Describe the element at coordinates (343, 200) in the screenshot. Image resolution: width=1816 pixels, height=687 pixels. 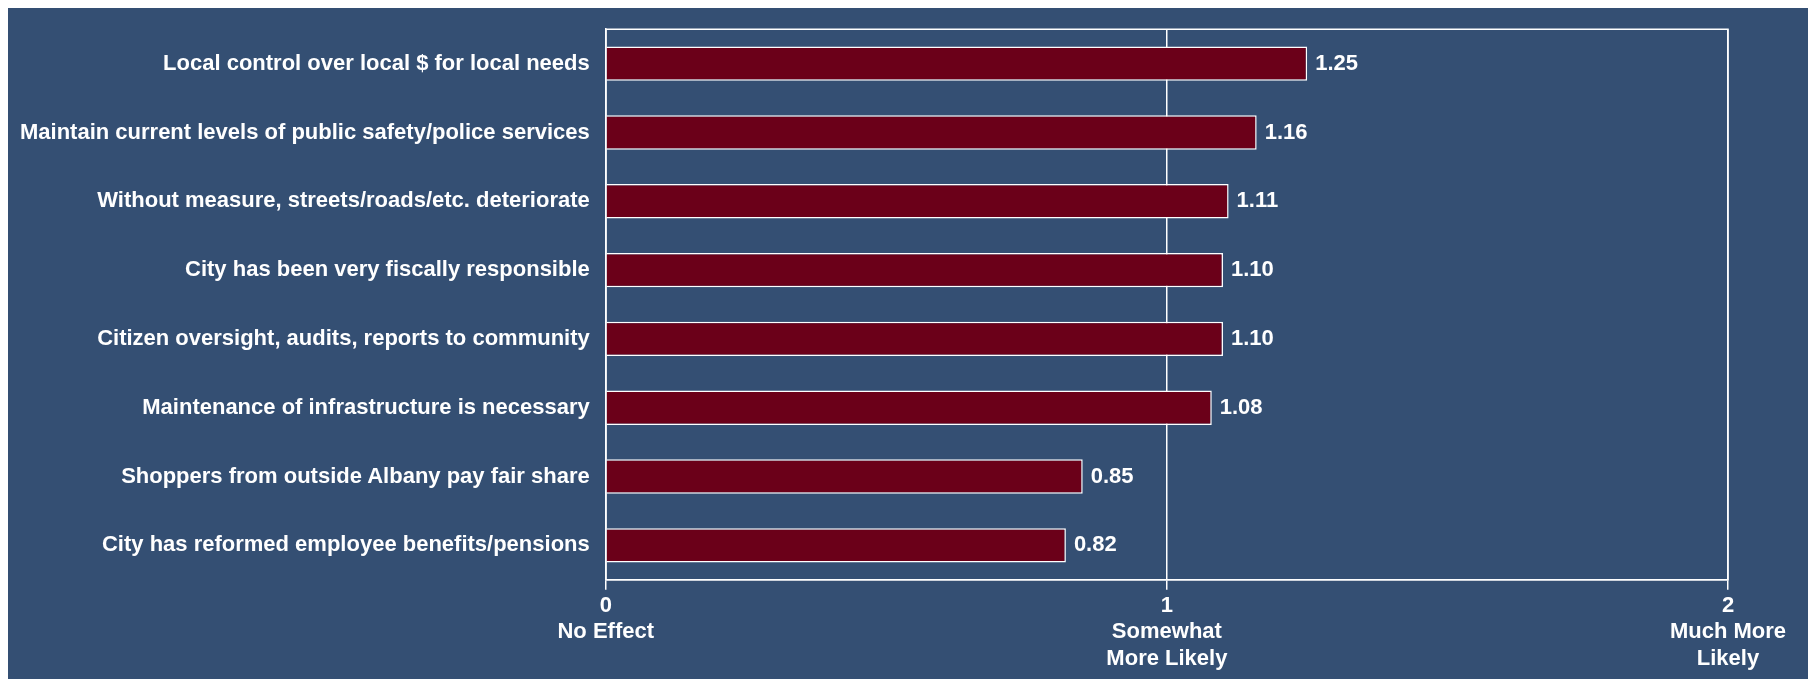
I see `y-tick-label: Without measure, streets/roads/etc. deteriorate` at that location.